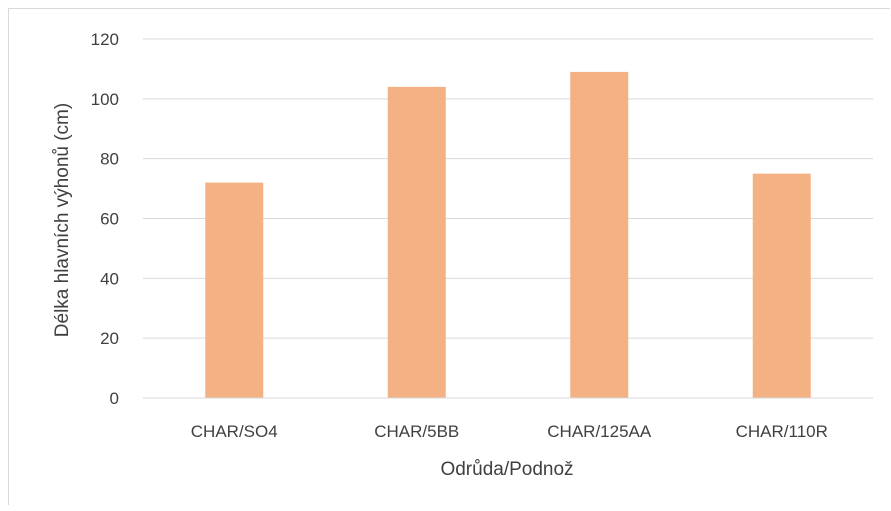  Describe the element at coordinates (105, 99) in the screenshot. I see `y-tick-label: 100` at that location.